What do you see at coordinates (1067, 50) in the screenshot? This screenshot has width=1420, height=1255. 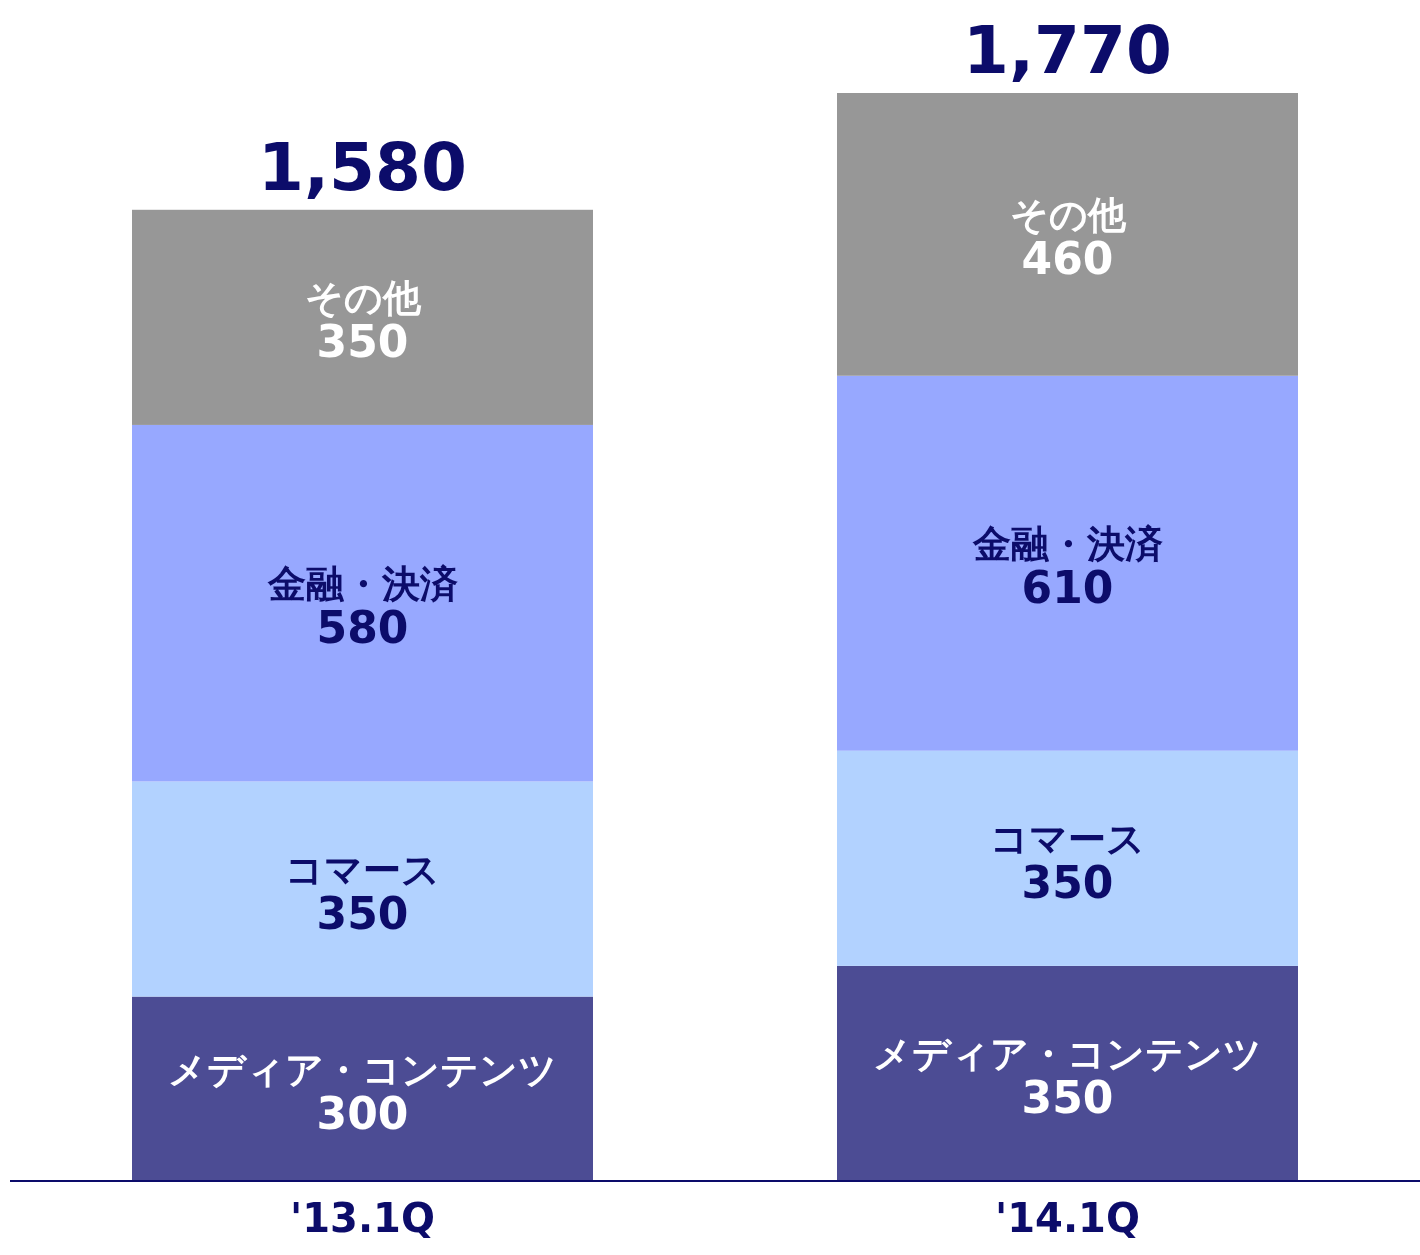 I see `total-label: 1,770` at bounding box center [1067, 50].